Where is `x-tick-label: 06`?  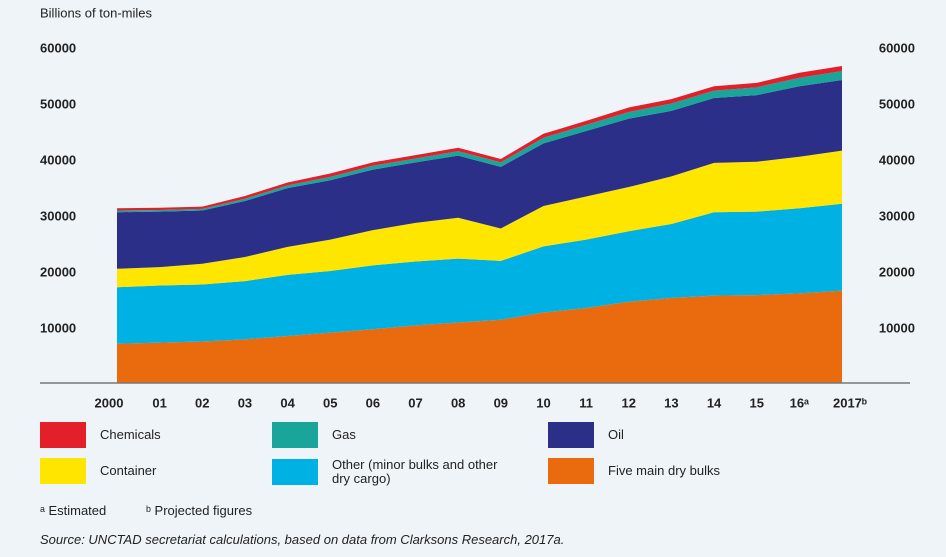 x-tick-label: 06 is located at coordinates (373, 402).